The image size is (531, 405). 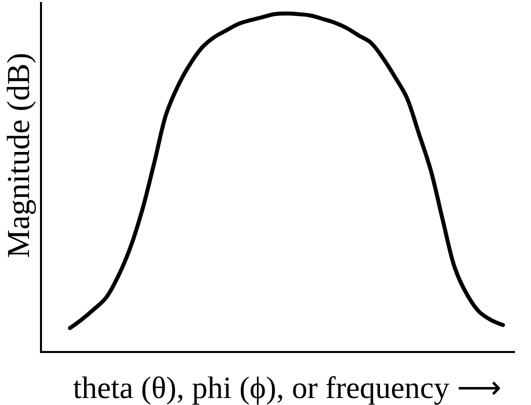 I want to click on x-axis-title: theta (θ), phi (ϕ), or frequency ⟶, so click(x=287, y=387).